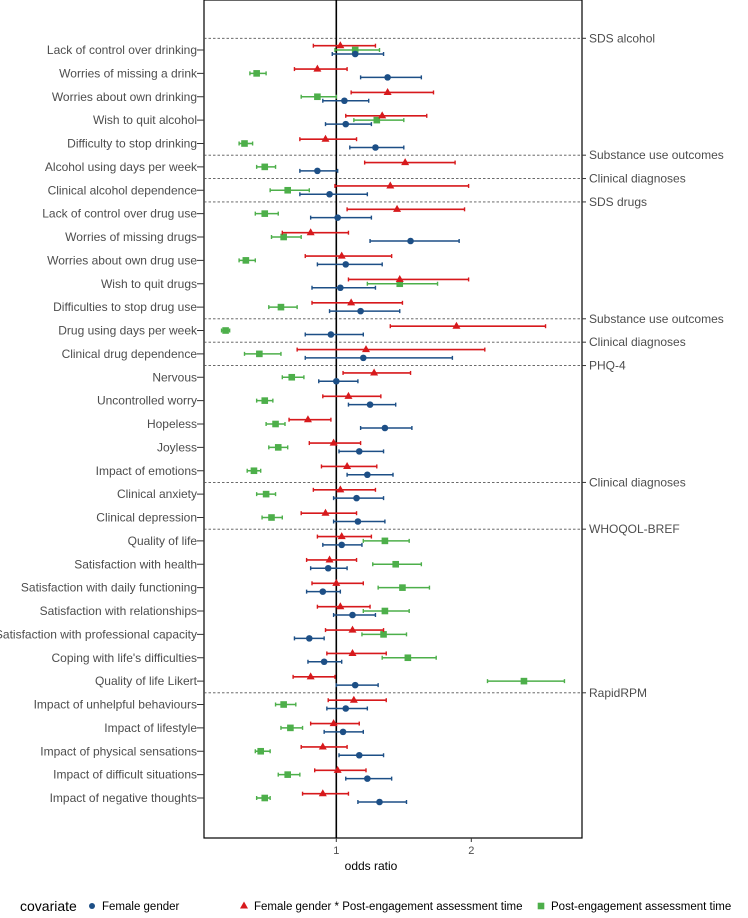 Image resolution: width=748 pixels, height=918 pixels. What do you see at coordinates (244, 905) in the screenshot?
I see `legend-triangle-icon` at bounding box center [244, 905].